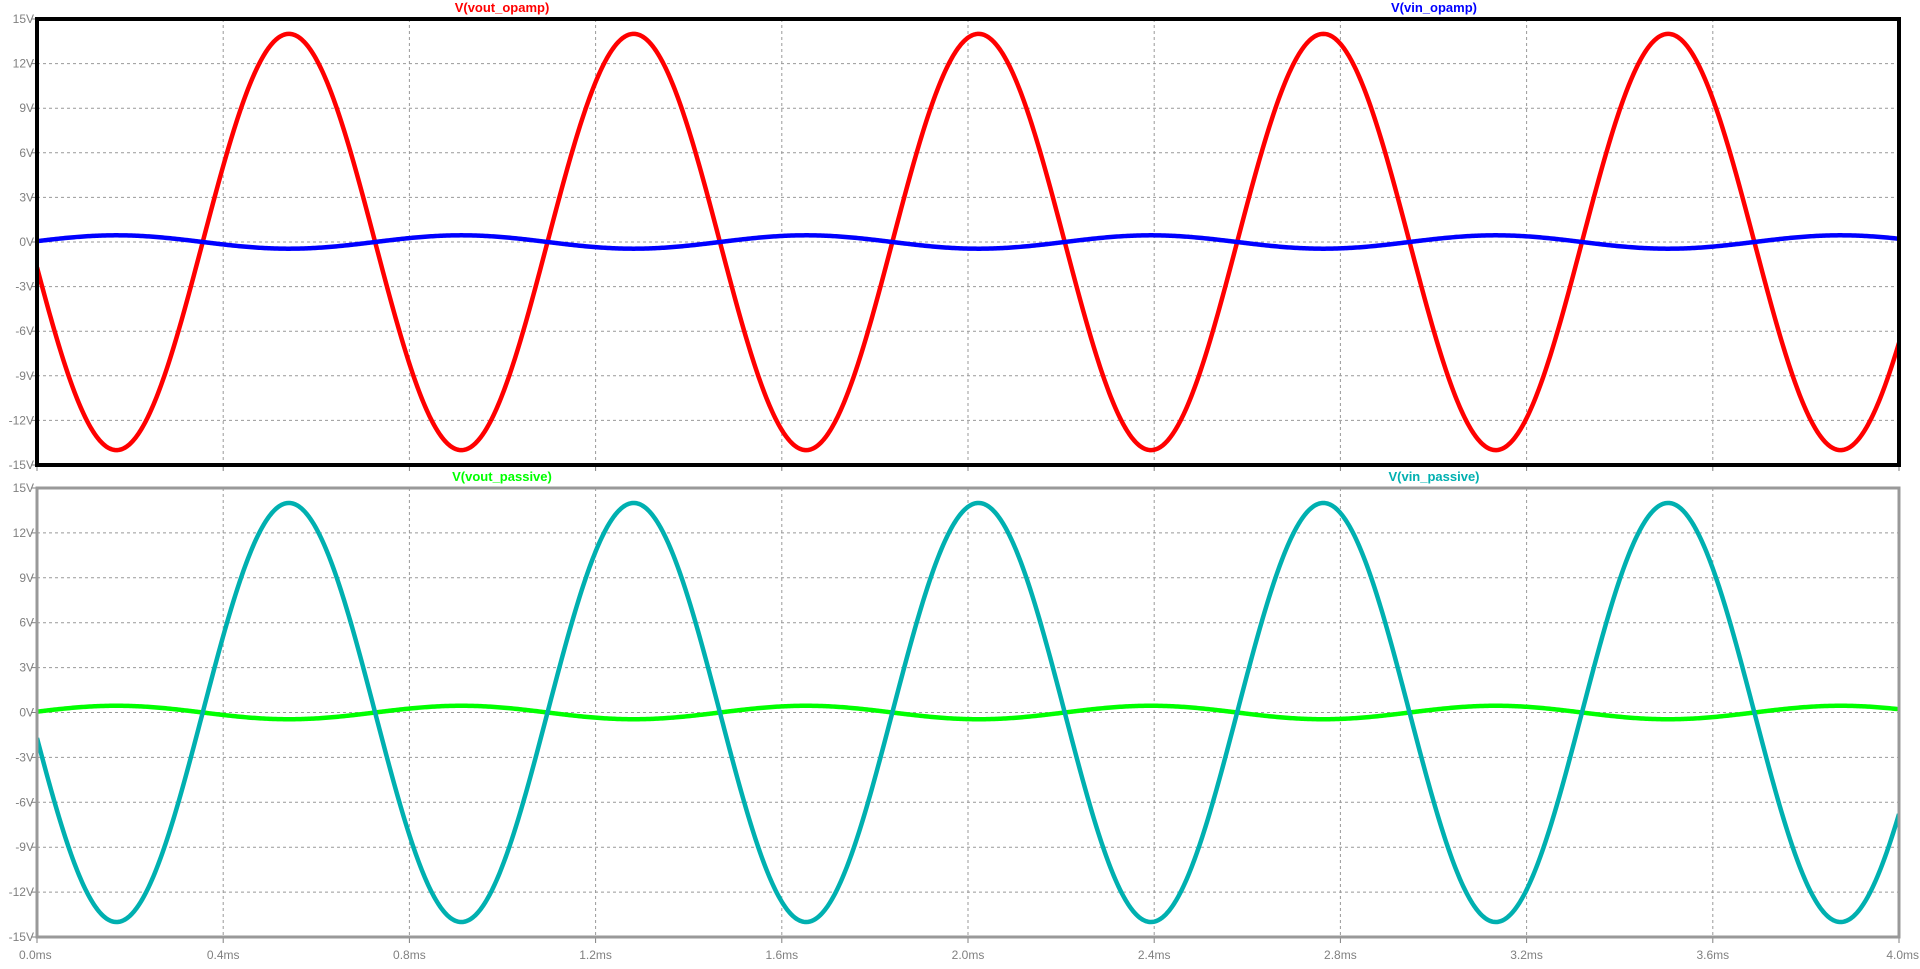 The width and height of the screenshot is (1920, 969). What do you see at coordinates (595, 955) in the screenshot?
I see `x-tick-label: 1.2ms` at bounding box center [595, 955].